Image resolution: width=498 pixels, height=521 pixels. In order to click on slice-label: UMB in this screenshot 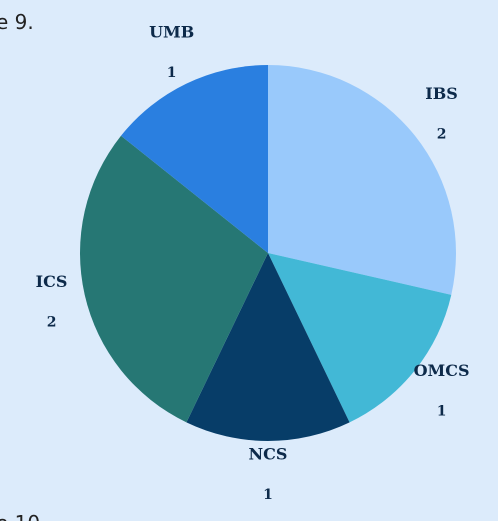, I will do `click(171, 31)`.